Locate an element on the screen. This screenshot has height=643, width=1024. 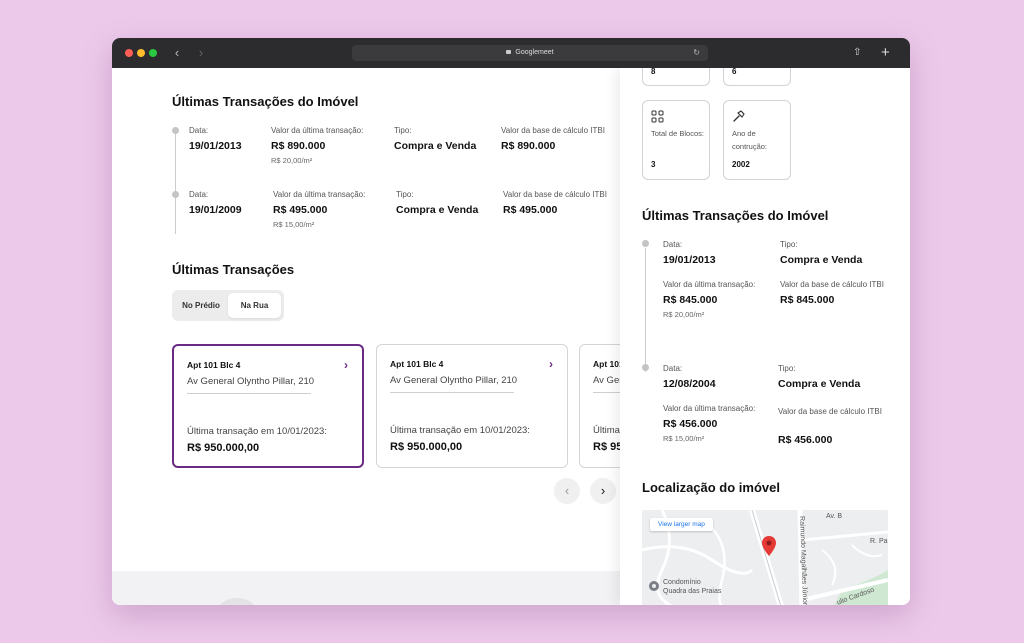
view-larger-map-link: View larger map is located at coordinates (681, 524).